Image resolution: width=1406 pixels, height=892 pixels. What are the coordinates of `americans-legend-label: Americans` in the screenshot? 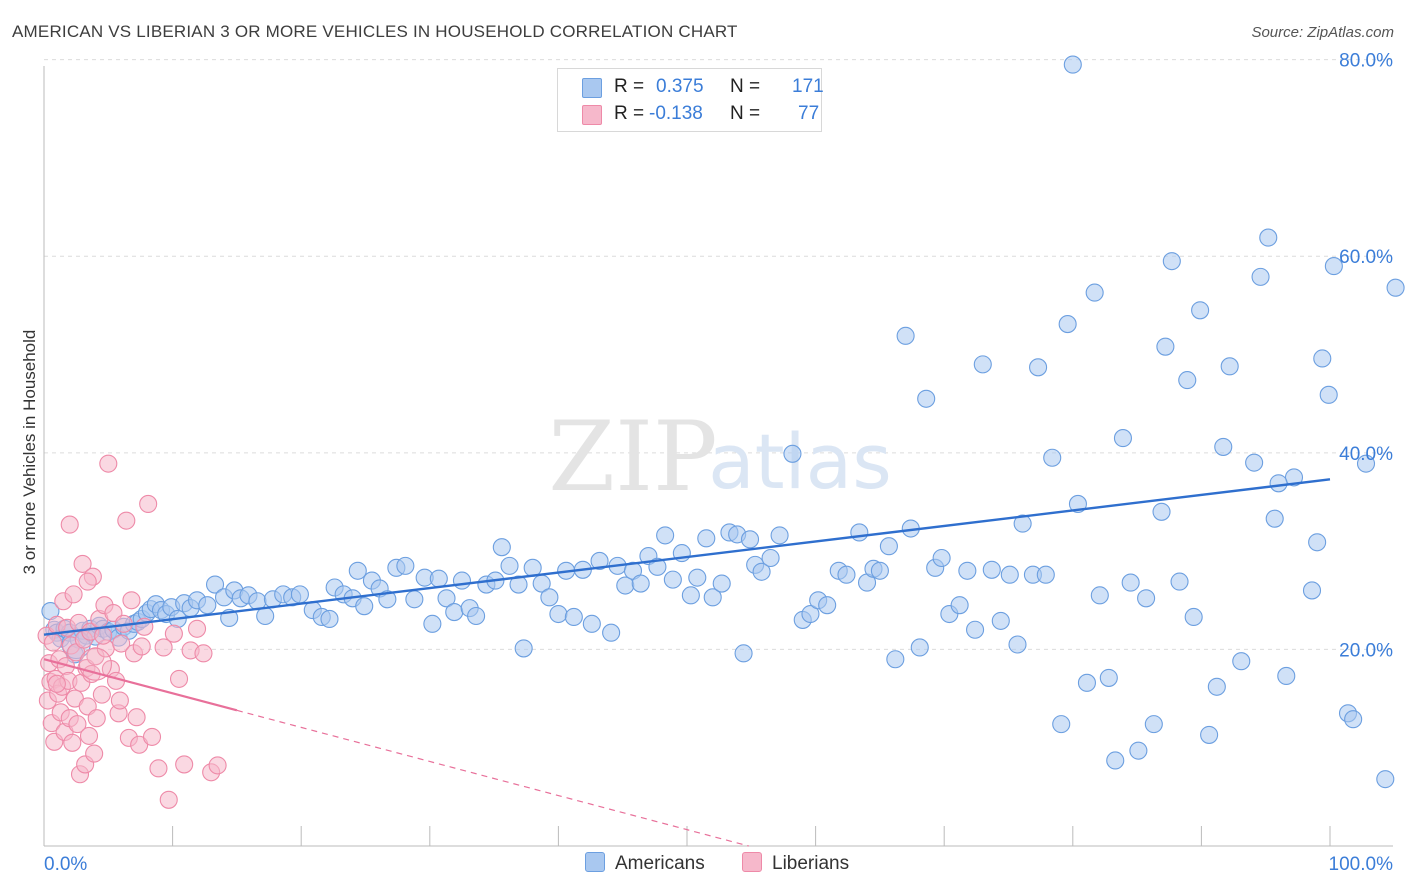 It's located at (660, 863).